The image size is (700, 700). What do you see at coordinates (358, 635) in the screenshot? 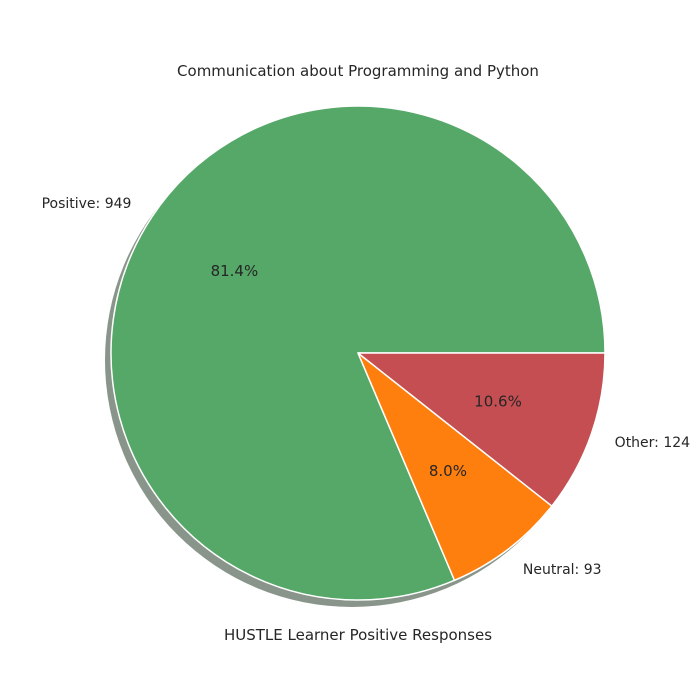
I see `x-axis-label: HUSTLE Learner Positive Responses` at bounding box center [358, 635].